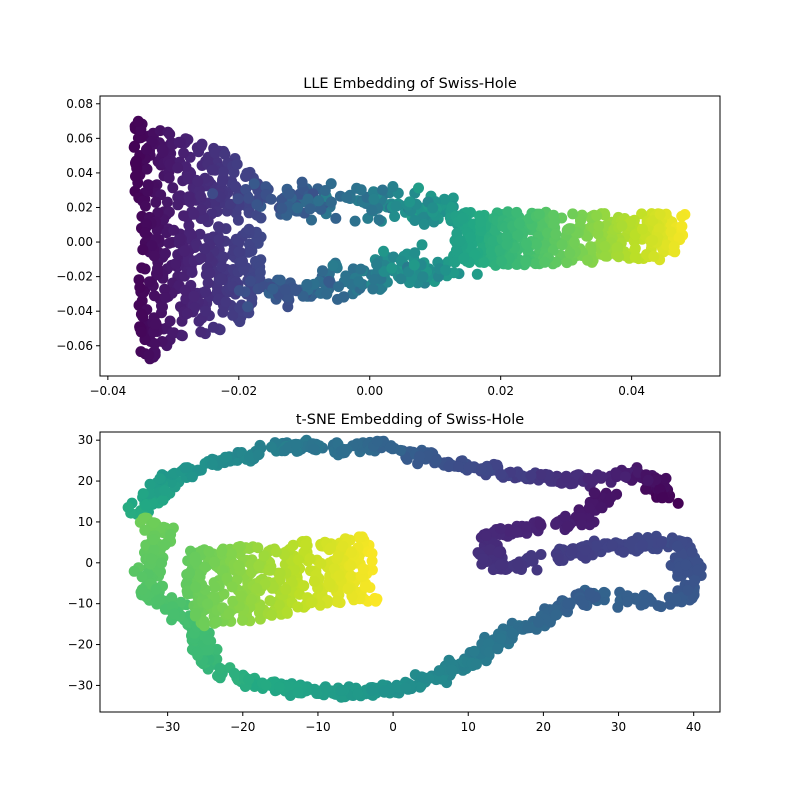 The image size is (800, 800). What do you see at coordinates (79, 138) in the screenshot?
I see `y-tick-label: 0.06` at bounding box center [79, 138].